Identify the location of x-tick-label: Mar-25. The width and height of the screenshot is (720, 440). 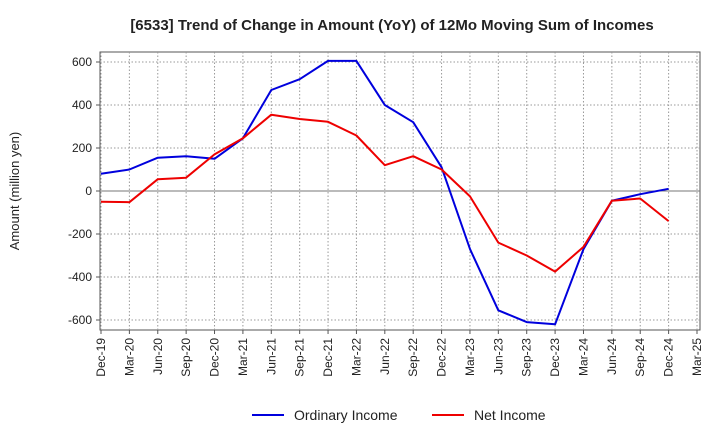
(697, 357).